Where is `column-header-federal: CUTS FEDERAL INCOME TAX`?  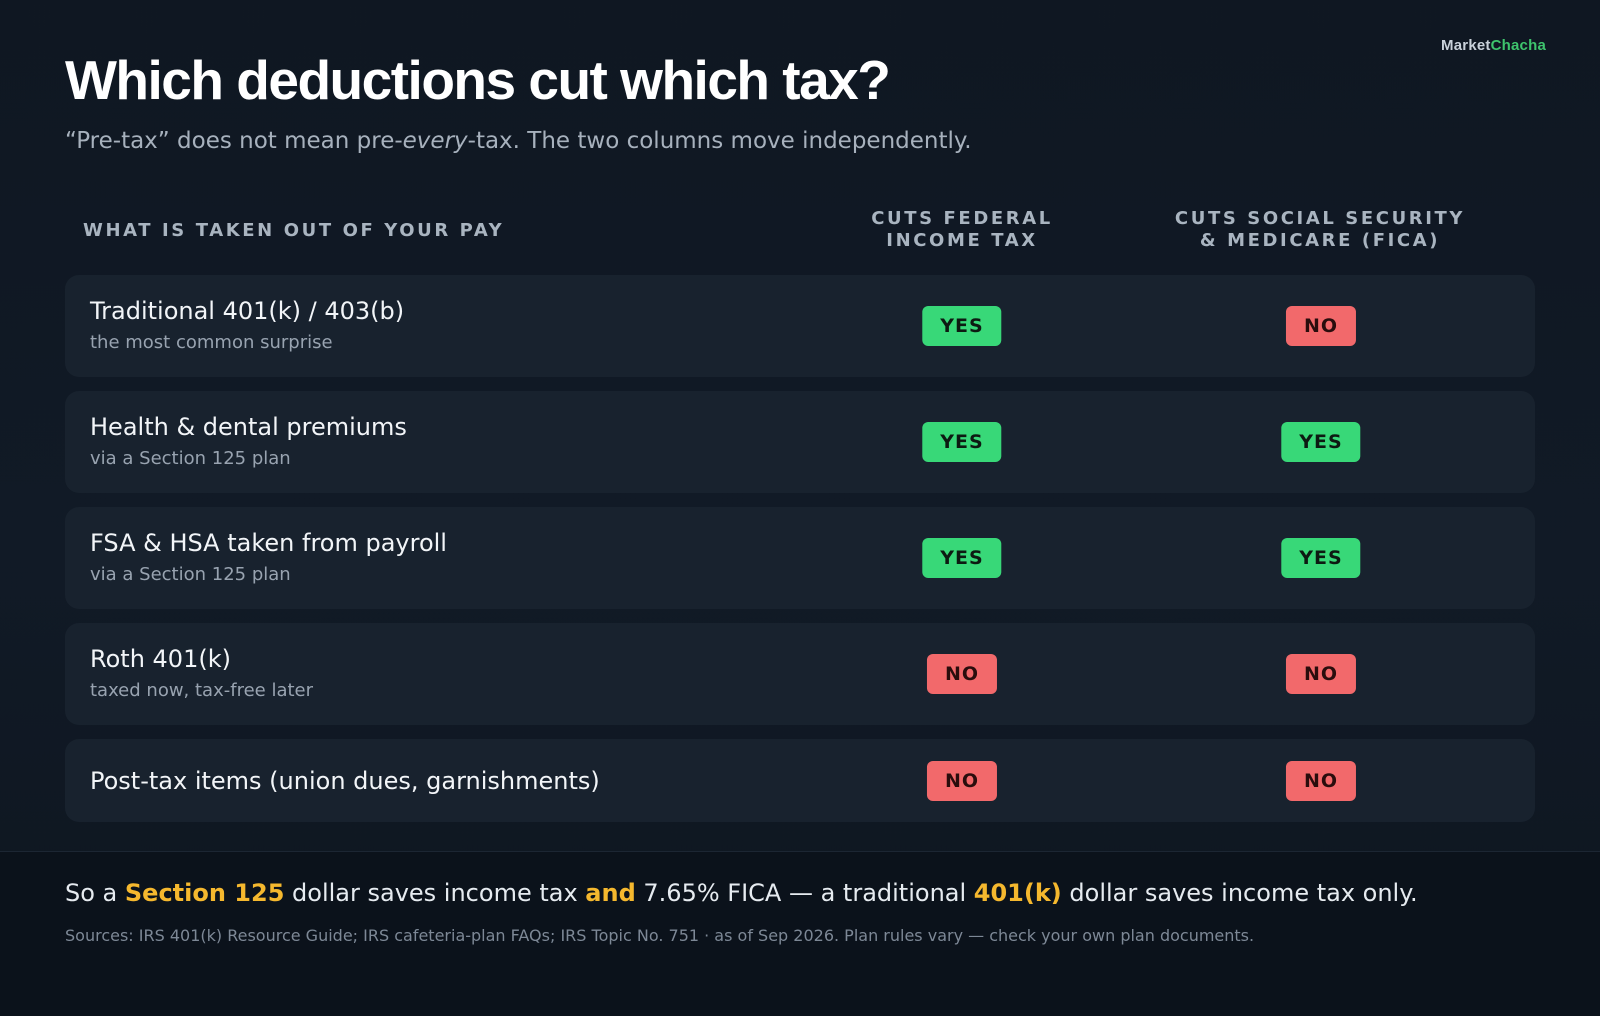 column-header-federal: CUTS FEDERAL INCOME TAX is located at coordinates (962, 230).